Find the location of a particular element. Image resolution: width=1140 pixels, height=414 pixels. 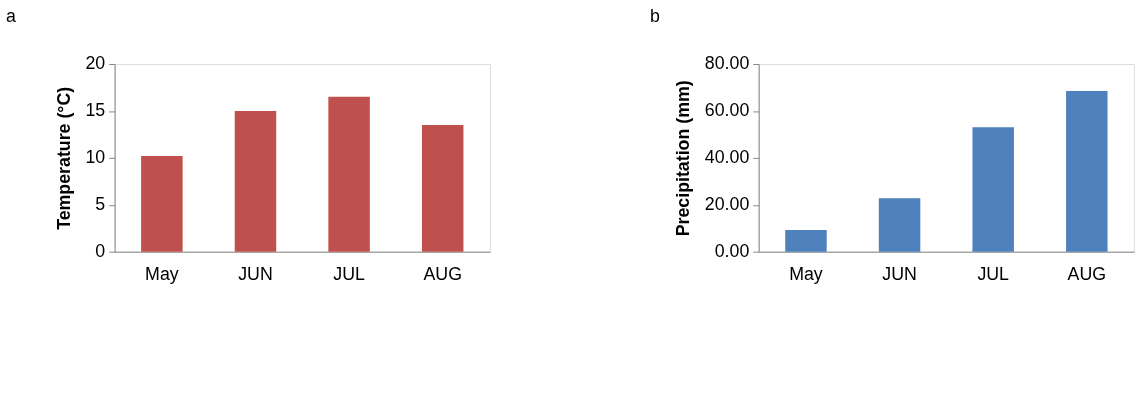

y-tick-label: 40.00 is located at coordinates (727, 157).